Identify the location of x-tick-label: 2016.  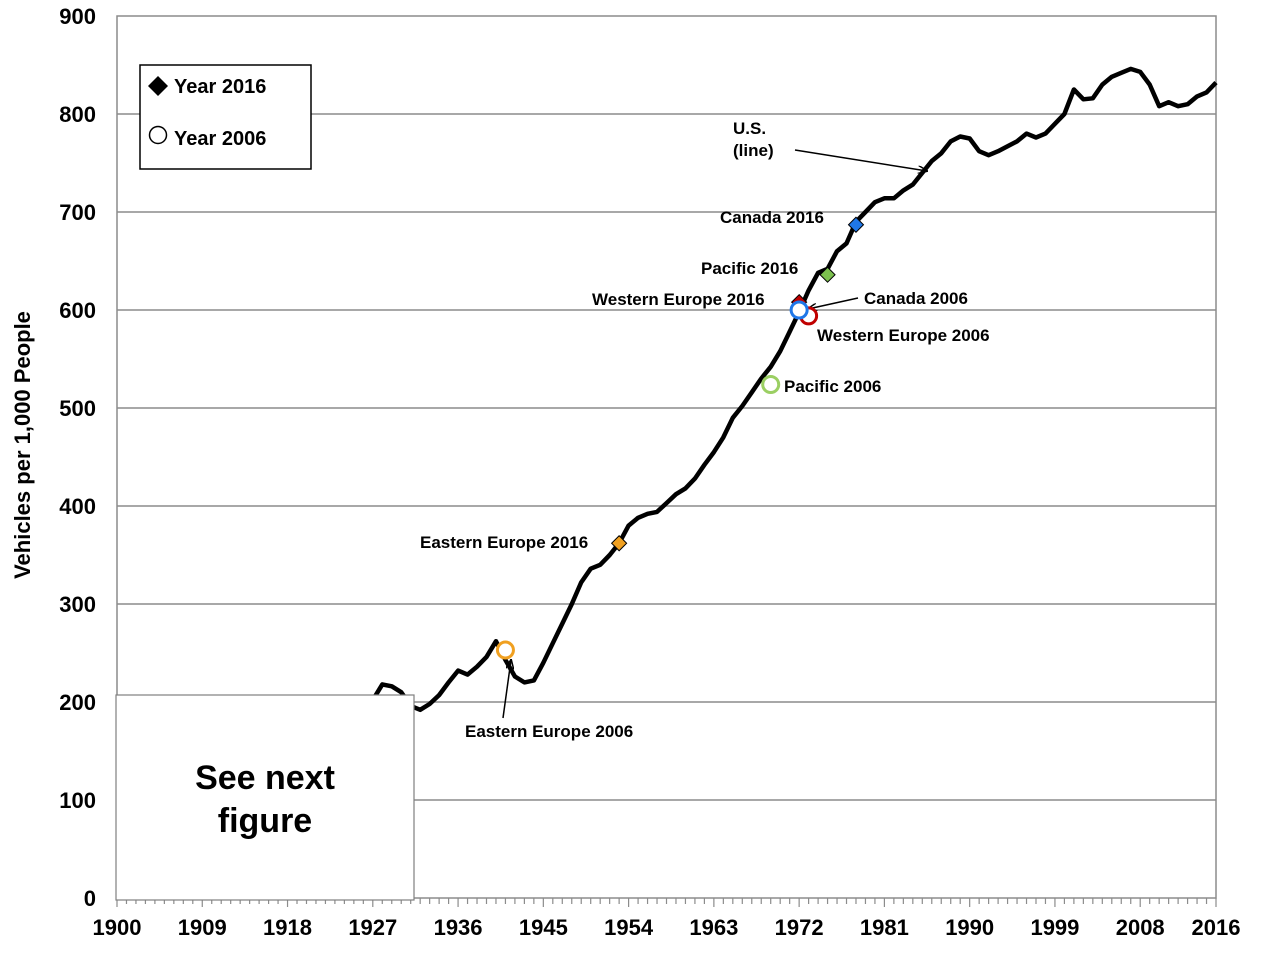
(1216, 927).